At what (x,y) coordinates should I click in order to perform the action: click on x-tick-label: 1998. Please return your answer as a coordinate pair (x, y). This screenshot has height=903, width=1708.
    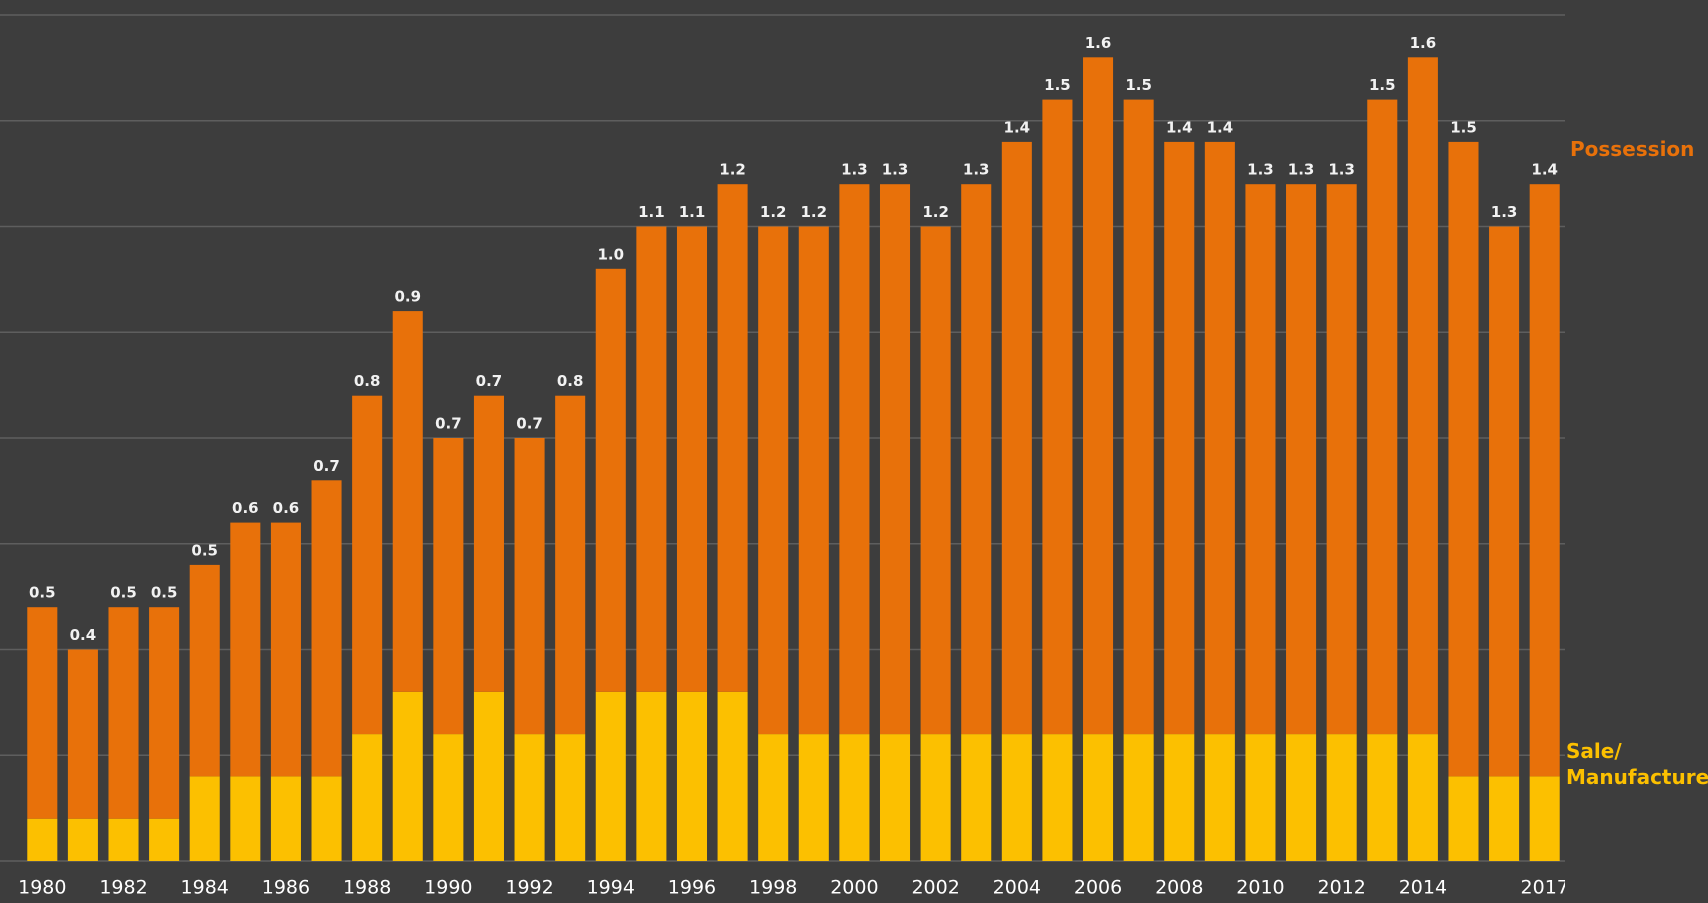
    Looking at the image, I should click on (773, 888).